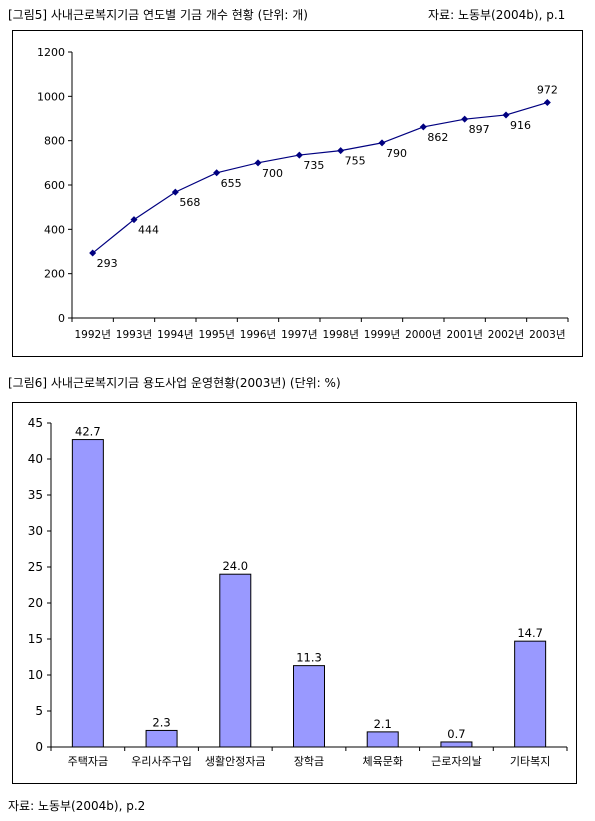  What do you see at coordinates (313, 165) in the screenshot?
I see `data-label: 735` at bounding box center [313, 165].